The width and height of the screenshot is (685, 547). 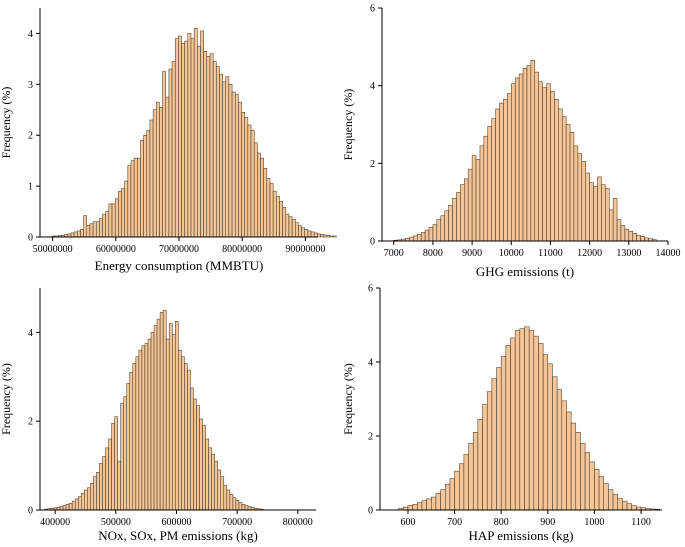 What do you see at coordinates (305, 249) in the screenshot?
I see `energy-x-tick-label: 90000000` at bounding box center [305, 249].